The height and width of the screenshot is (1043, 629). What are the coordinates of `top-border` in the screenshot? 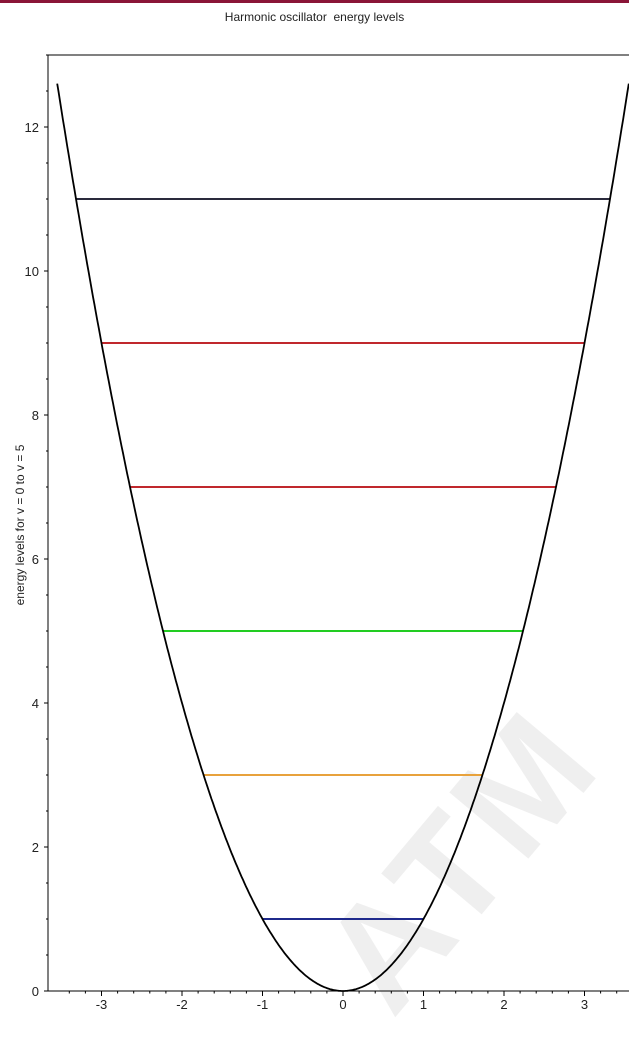 It's located at (314, 1).